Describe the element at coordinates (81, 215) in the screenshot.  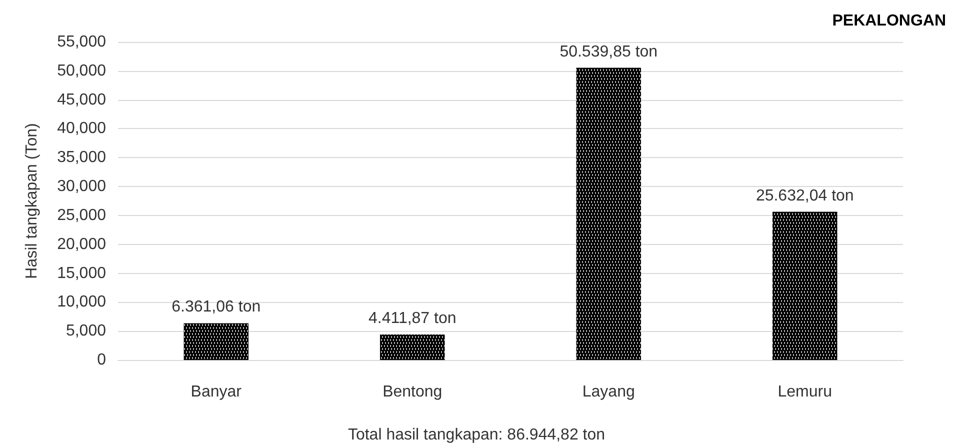
I see `y-tick-label: 25,000` at that location.